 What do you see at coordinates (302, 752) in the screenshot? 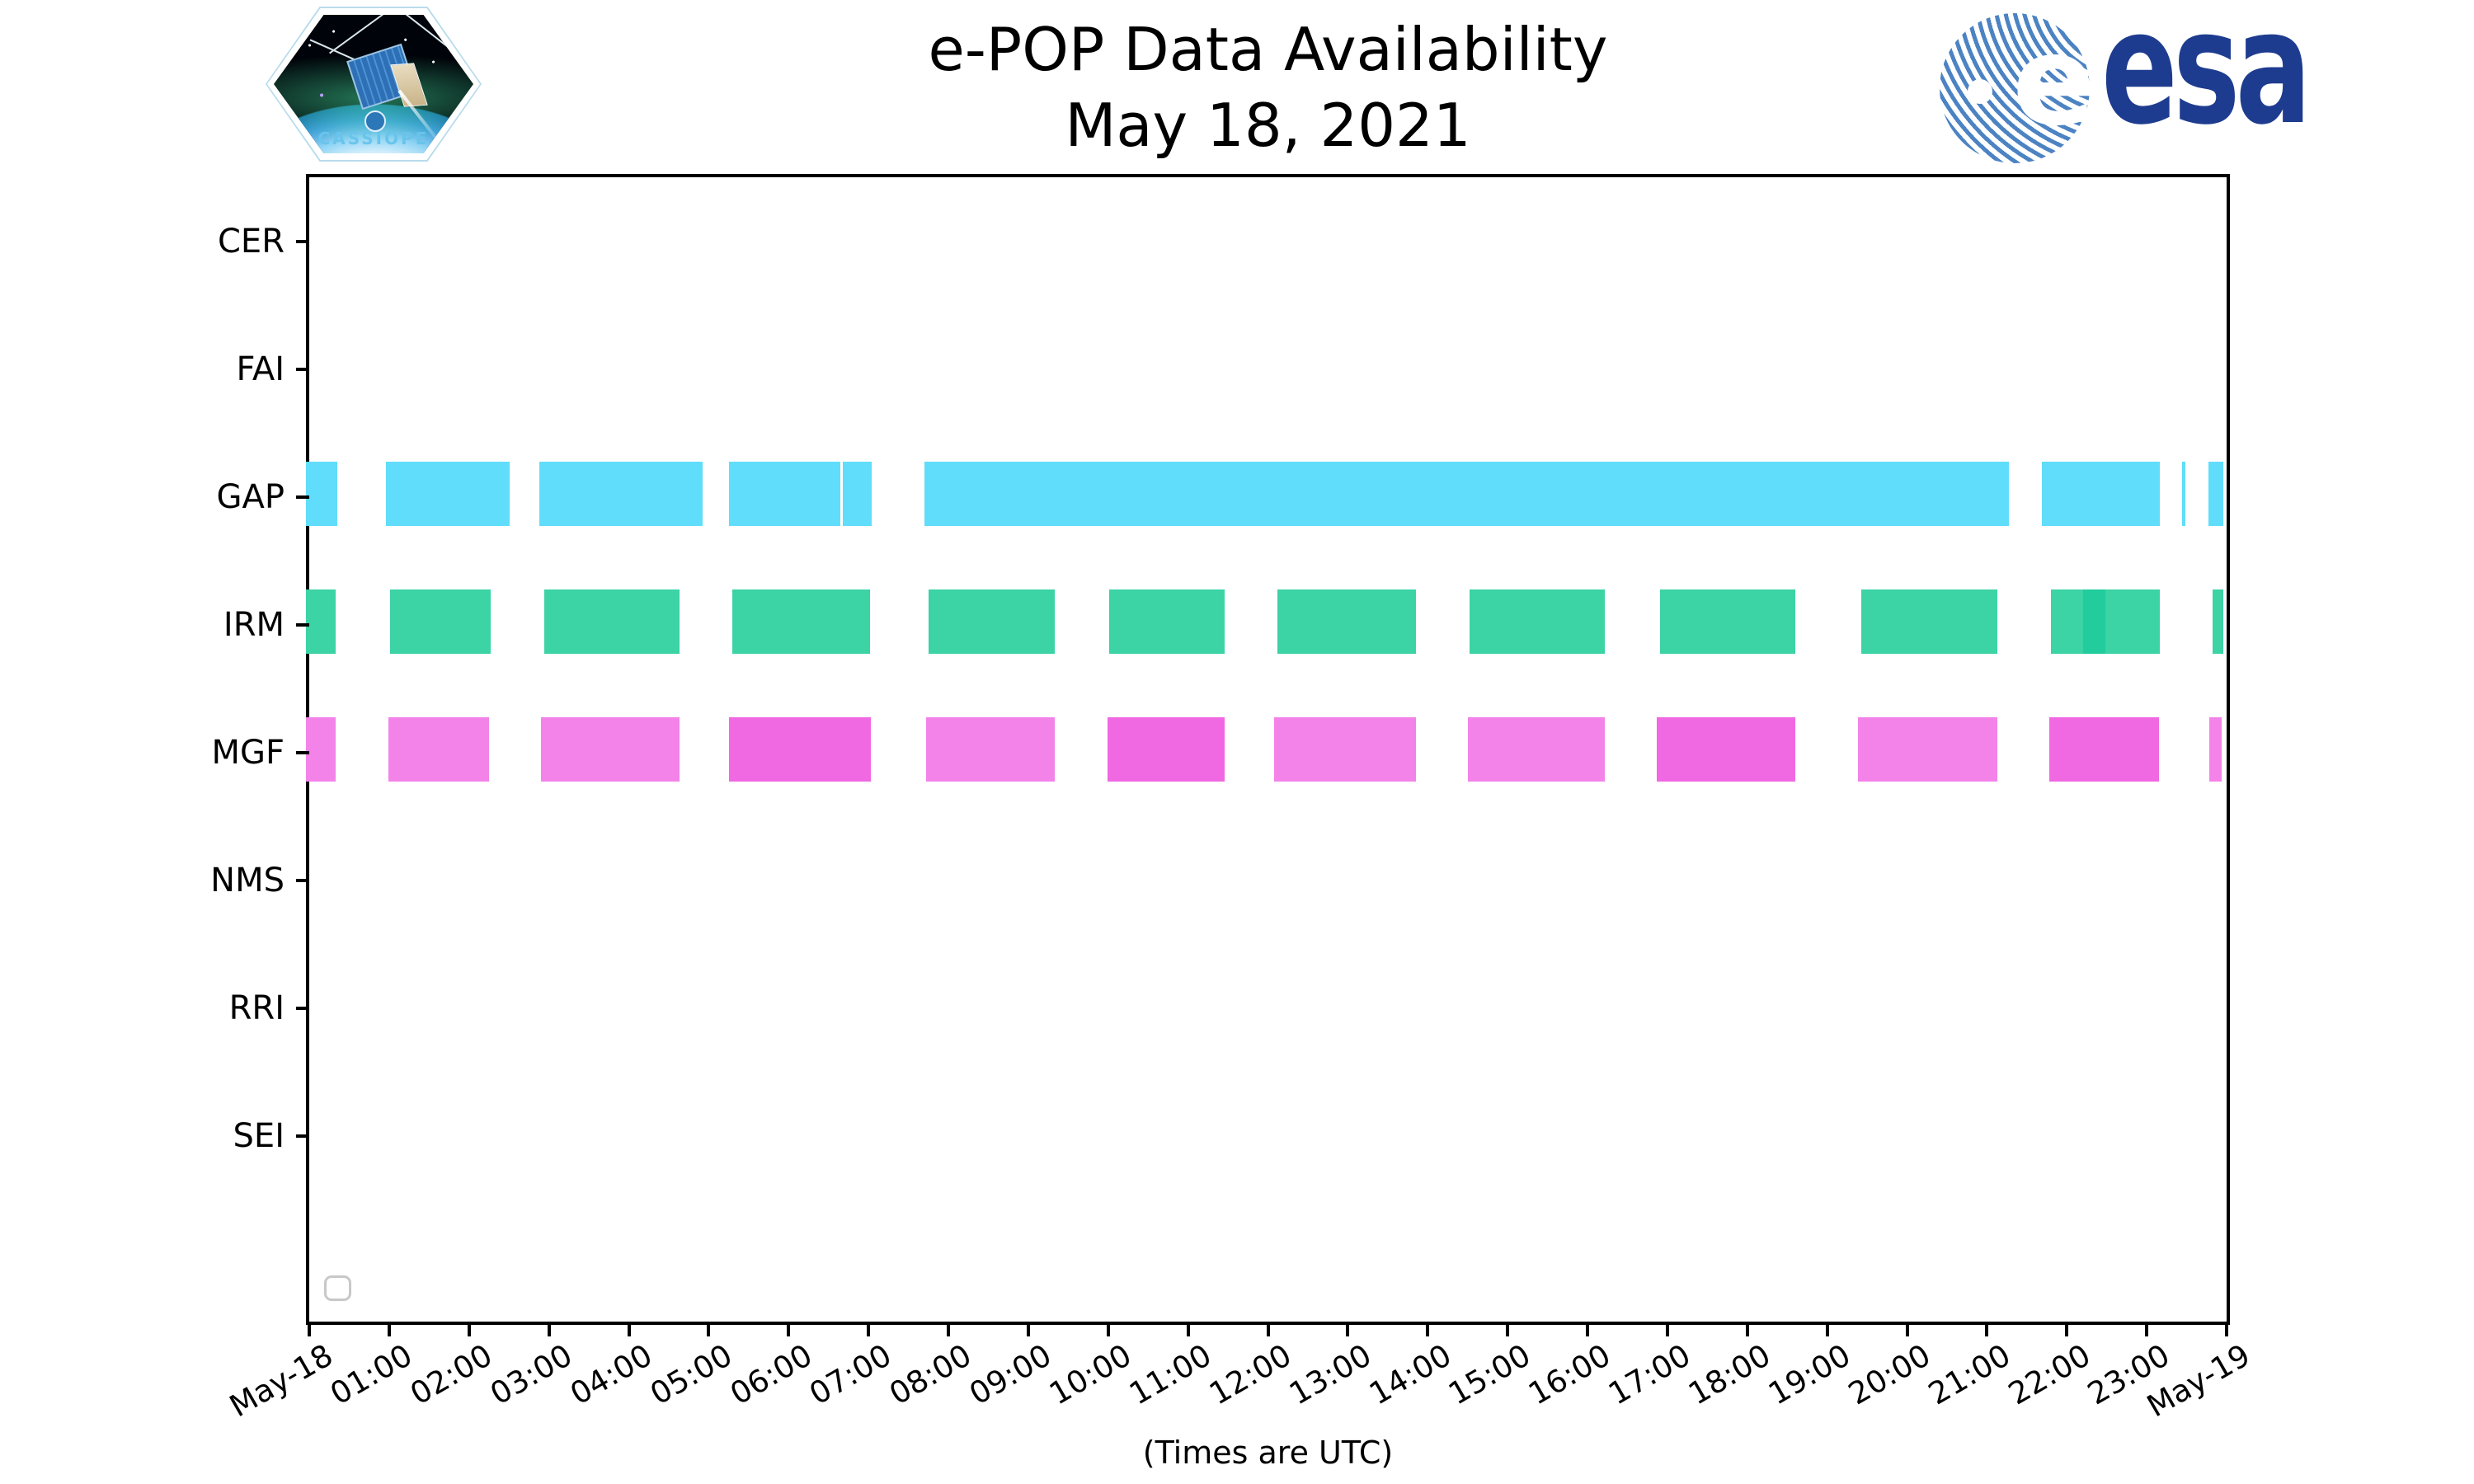
I see `y-tick-mgf` at bounding box center [302, 752].